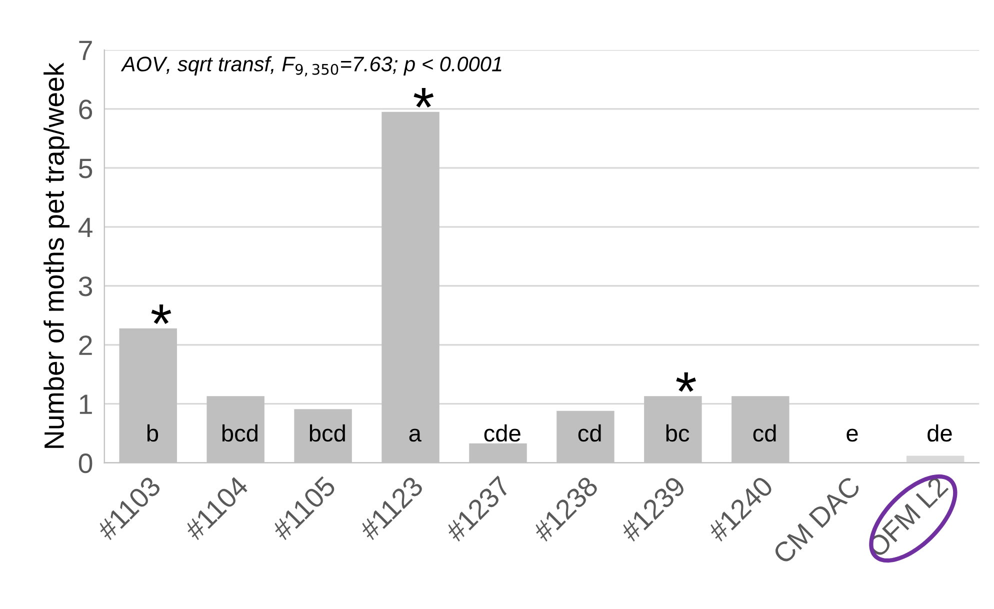 The width and height of the screenshot is (994, 609). Describe the element at coordinates (85, 50) in the screenshot. I see `y-tick-label: 7` at that location.